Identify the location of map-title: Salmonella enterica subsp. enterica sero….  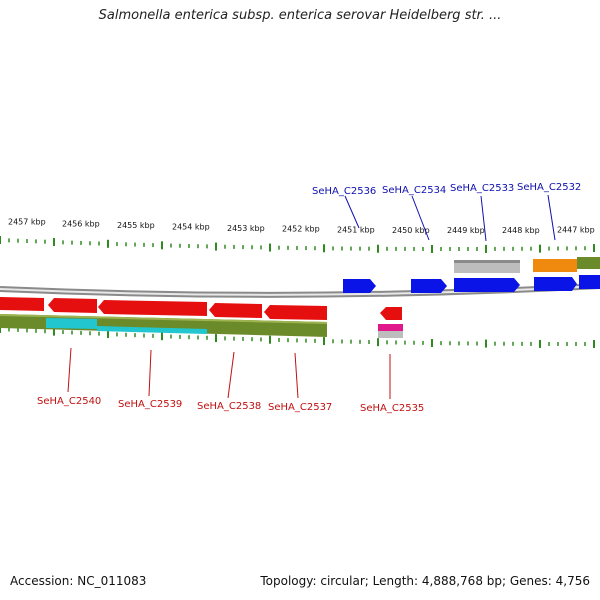
(300, 15).